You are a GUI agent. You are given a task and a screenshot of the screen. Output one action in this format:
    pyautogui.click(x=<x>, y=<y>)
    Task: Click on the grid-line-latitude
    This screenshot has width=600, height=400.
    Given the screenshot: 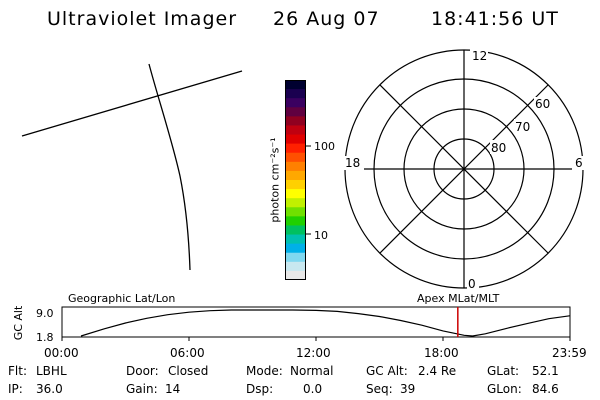 What is the action you would take?
    pyautogui.click(x=132, y=103)
    